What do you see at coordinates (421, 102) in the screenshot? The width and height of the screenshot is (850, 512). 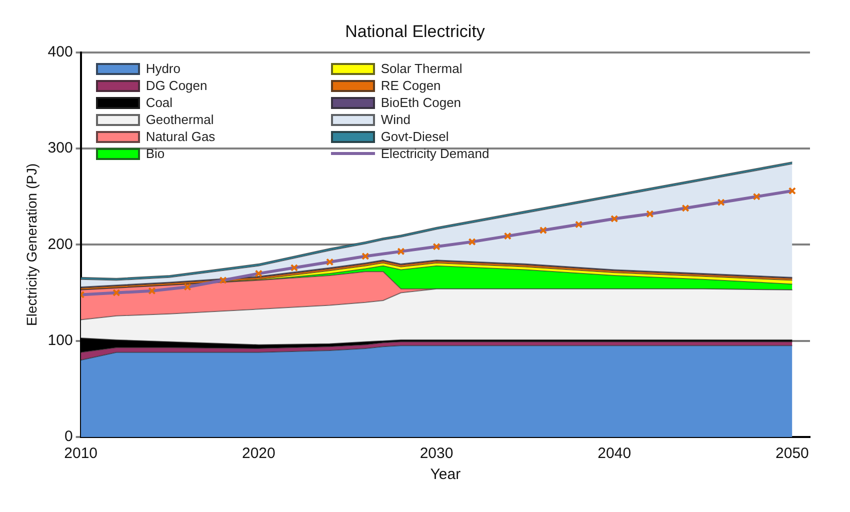 I see `legend-label: BioEth Cogen` at bounding box center [421, 102].